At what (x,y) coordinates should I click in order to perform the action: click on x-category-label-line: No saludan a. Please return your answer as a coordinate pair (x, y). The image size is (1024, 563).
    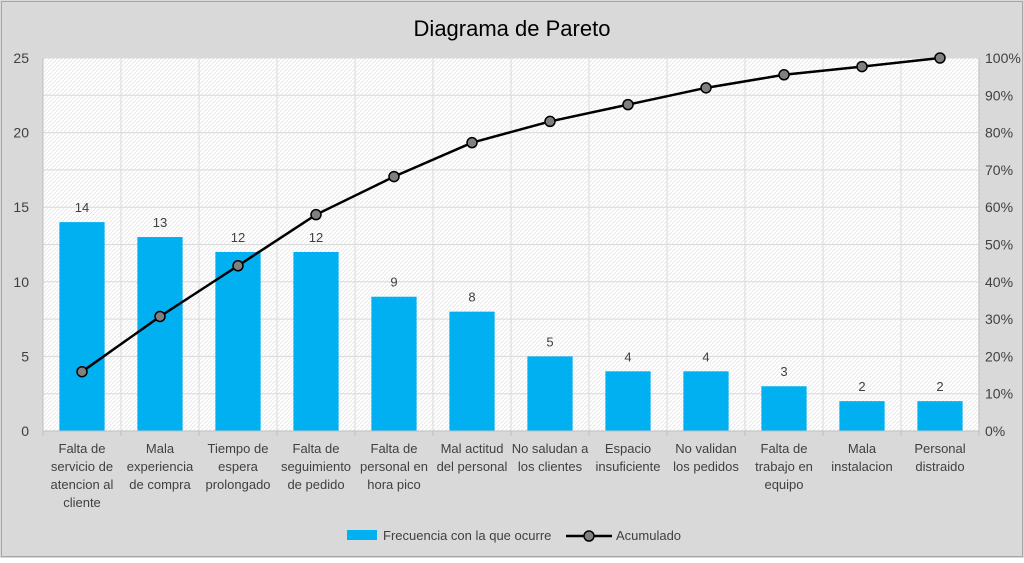
    Looking at the image, I should click on (550, 448).